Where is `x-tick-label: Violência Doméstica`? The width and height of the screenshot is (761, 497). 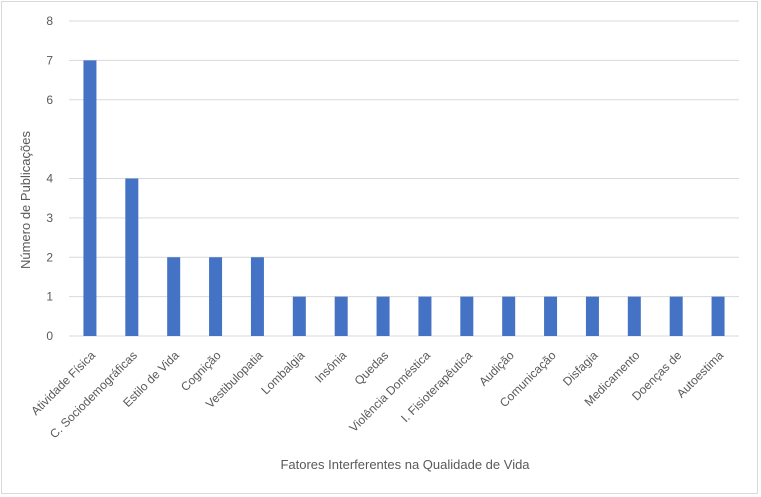 x-tick-label: Violência Doméstica is located at coordinates (389, 391).